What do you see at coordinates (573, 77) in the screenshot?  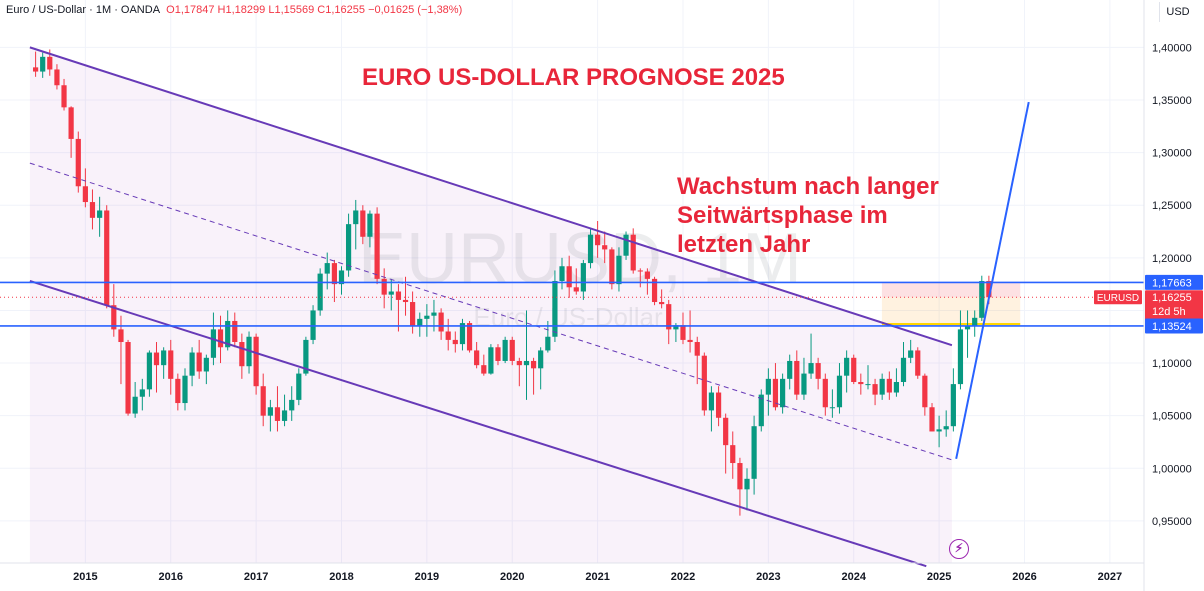 I see `chart-title: EURO US-DOLLAR PROGNOSE 2025` at bounding box center [573, 77].